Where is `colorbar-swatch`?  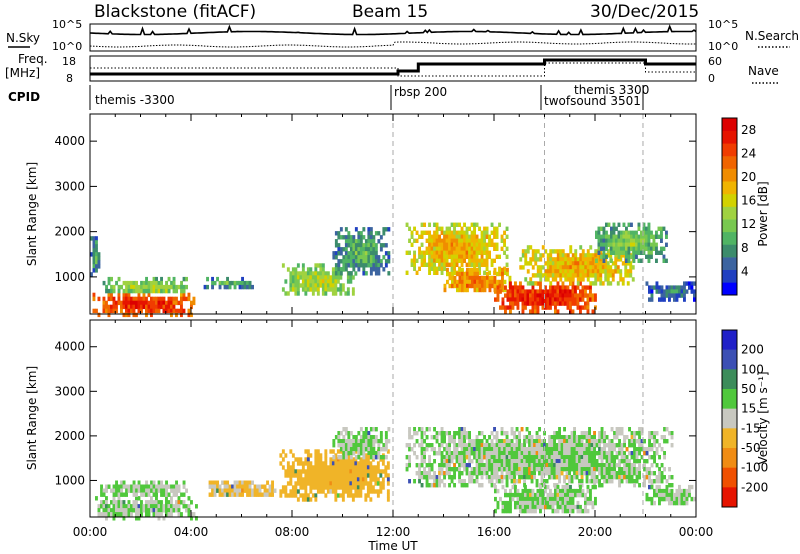
colorbar-swatch is located at coordinates (729, 226).